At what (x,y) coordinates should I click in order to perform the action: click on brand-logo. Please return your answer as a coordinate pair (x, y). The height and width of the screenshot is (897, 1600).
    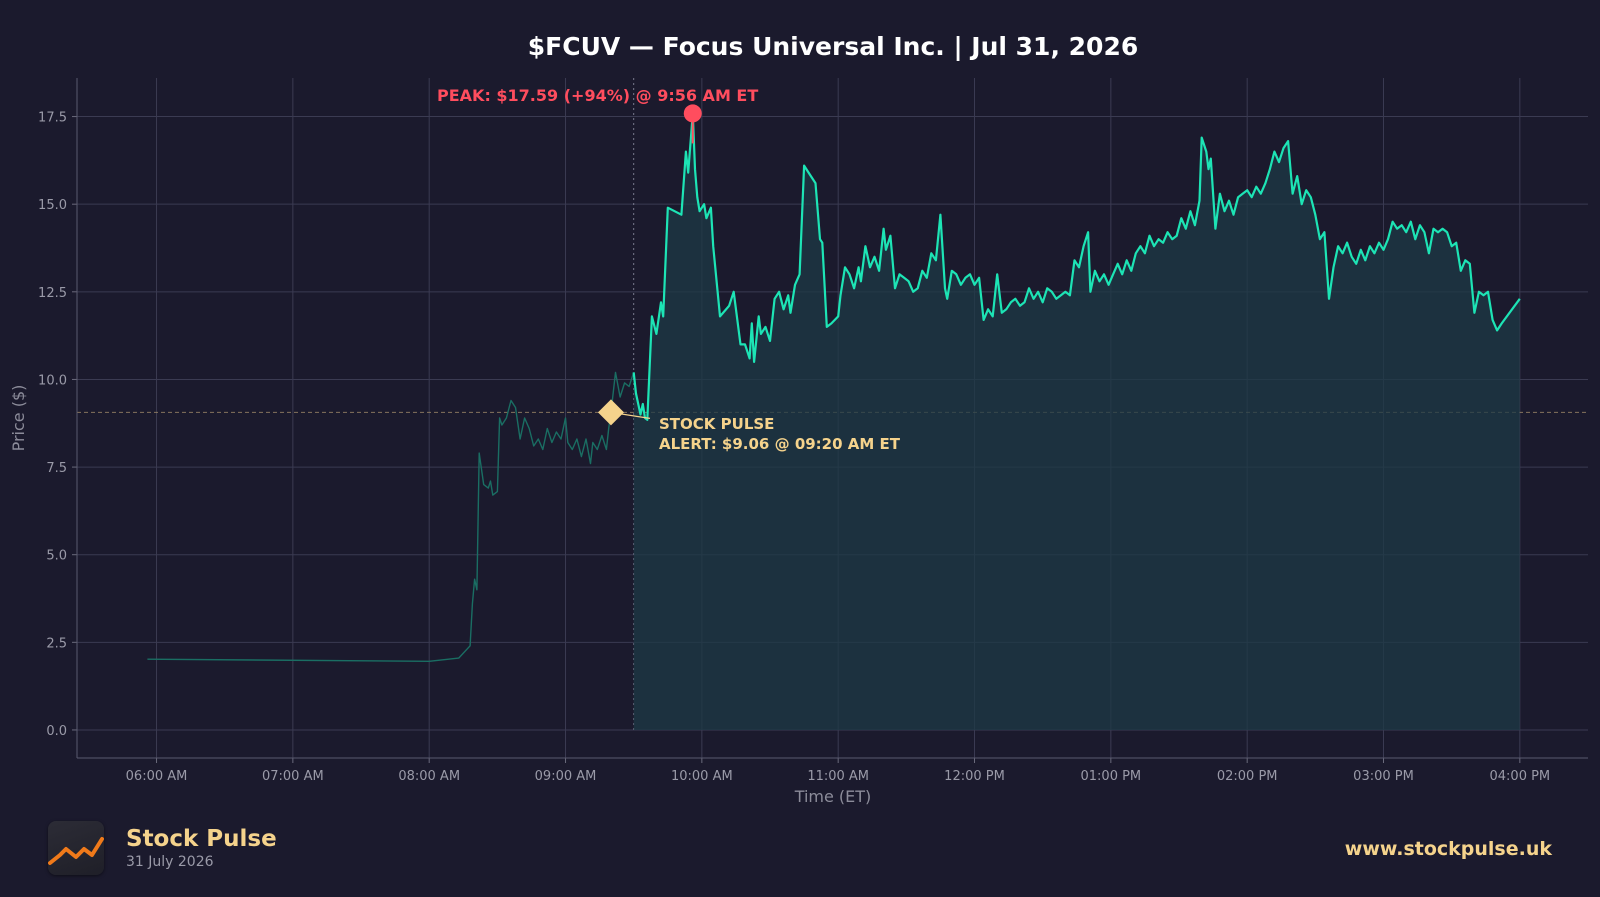
    Looking at the image, I should click on (76, 848).